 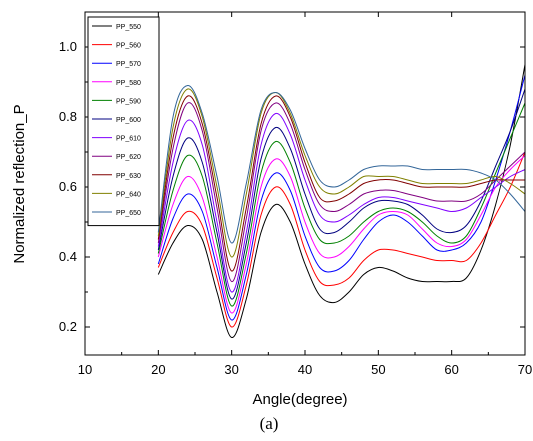 I want to click on x-tick-label: 40, so click(x=305, y=369).